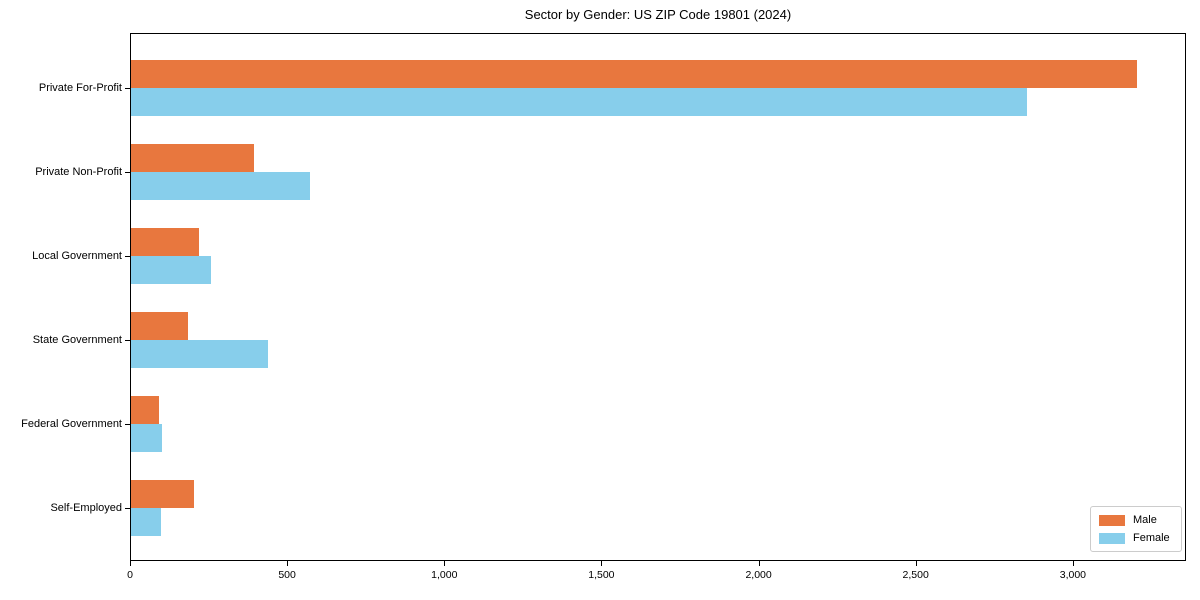 The height and width of the screenshot is (600, 1200). Describe the element at coordinates (130, 575) in the screenshot. I see `x-tick-label: 0` at that location.